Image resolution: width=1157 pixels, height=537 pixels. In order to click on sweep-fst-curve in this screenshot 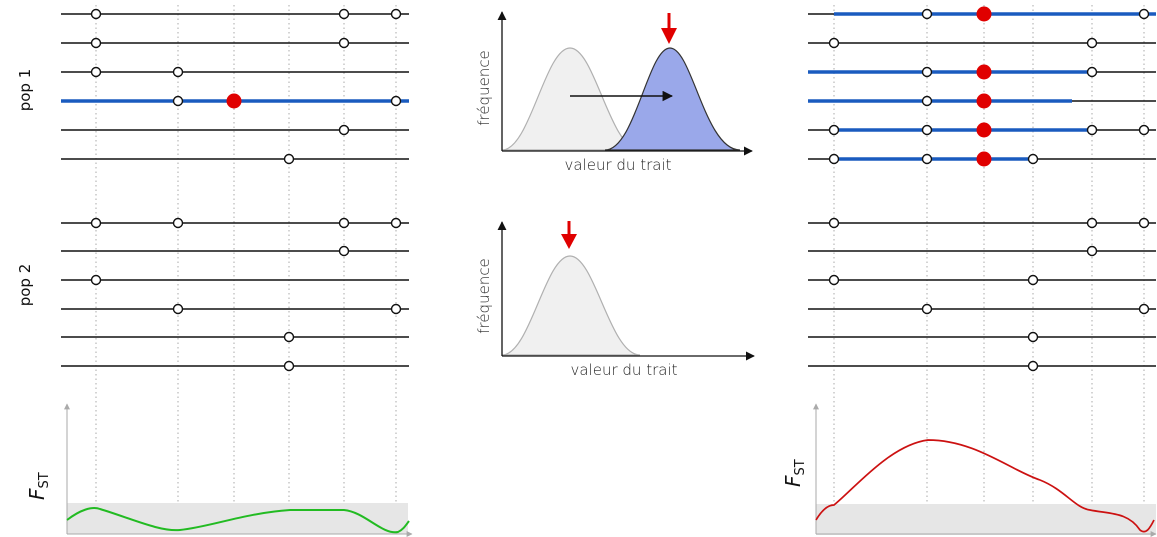, I will do `click(985, 486)`.